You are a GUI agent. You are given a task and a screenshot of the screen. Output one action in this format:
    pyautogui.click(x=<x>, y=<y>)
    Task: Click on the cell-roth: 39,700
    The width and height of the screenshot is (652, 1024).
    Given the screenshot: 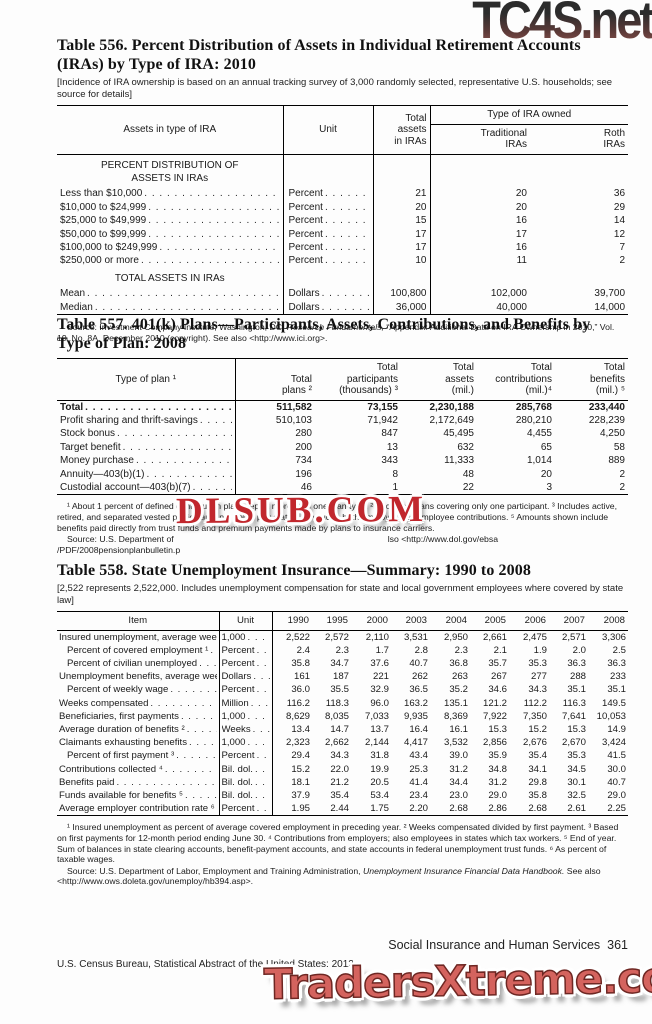 What is the action you would take?
    pyautogui.click(x=610, y=294)
    